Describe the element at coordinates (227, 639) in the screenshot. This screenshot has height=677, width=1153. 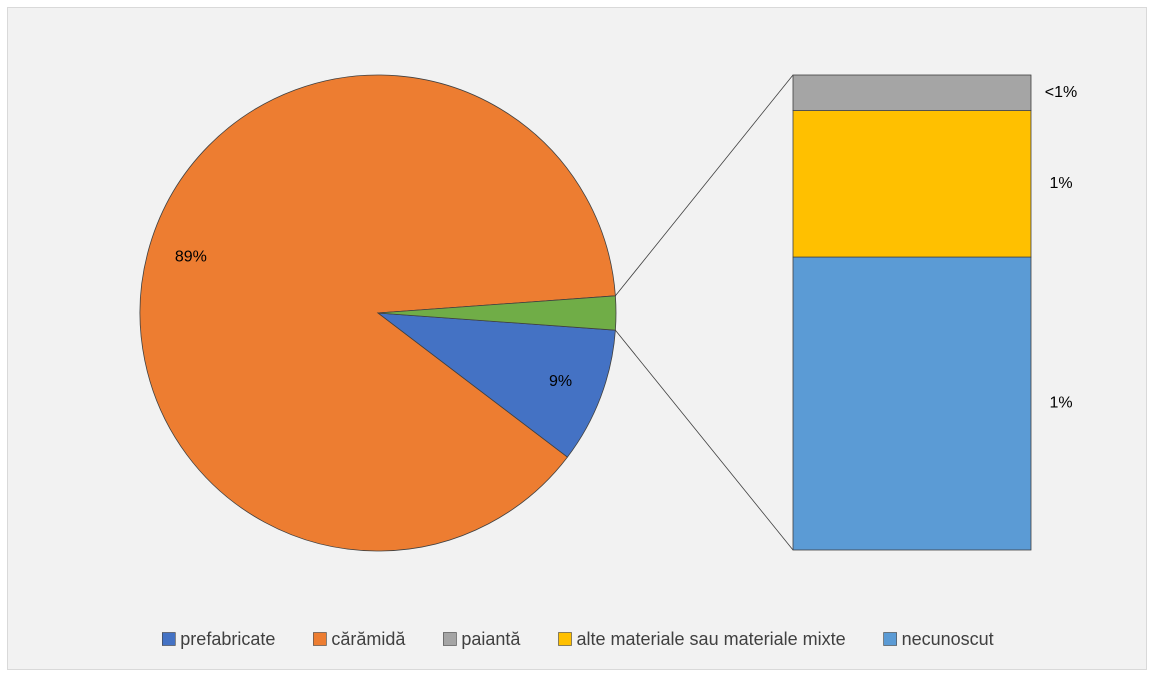
I see `legend-label-prefabricate: prefabricate` at that location.